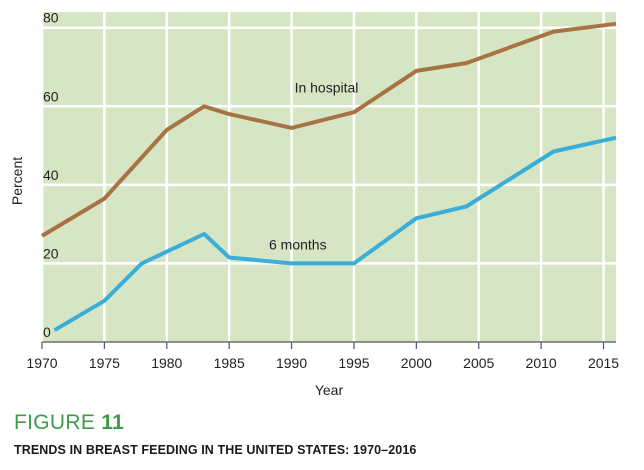 The image size is (644, 470). I want to click on figure-label: FIGURE 11, so click(69, 423).